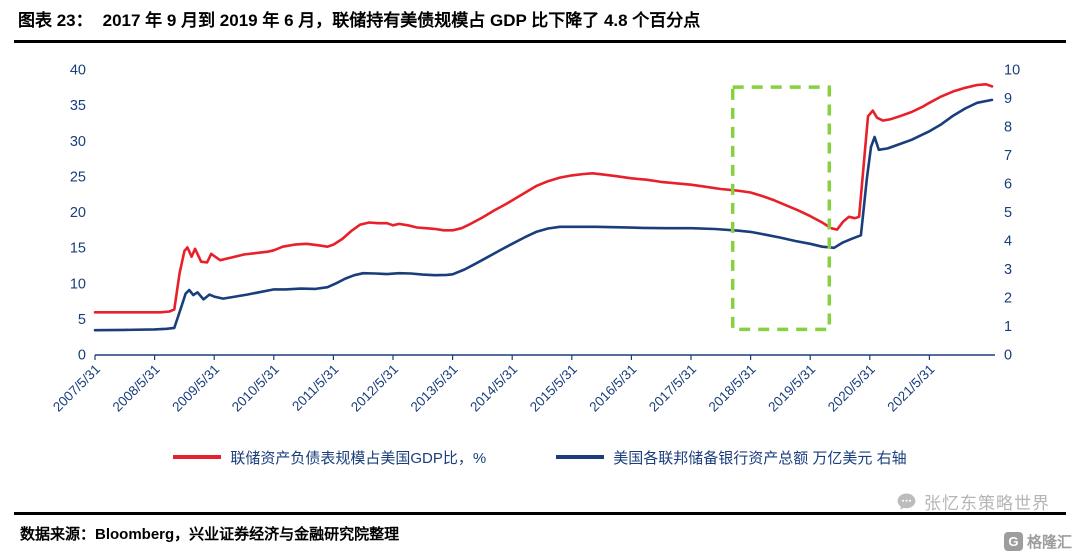 The width and height of the screenshot is (1080, 556). What do you see at coordinates (315, 388) in the screenshot?
I see `x-tick-label: 2011/5/31` at bounding box center [315, 388].